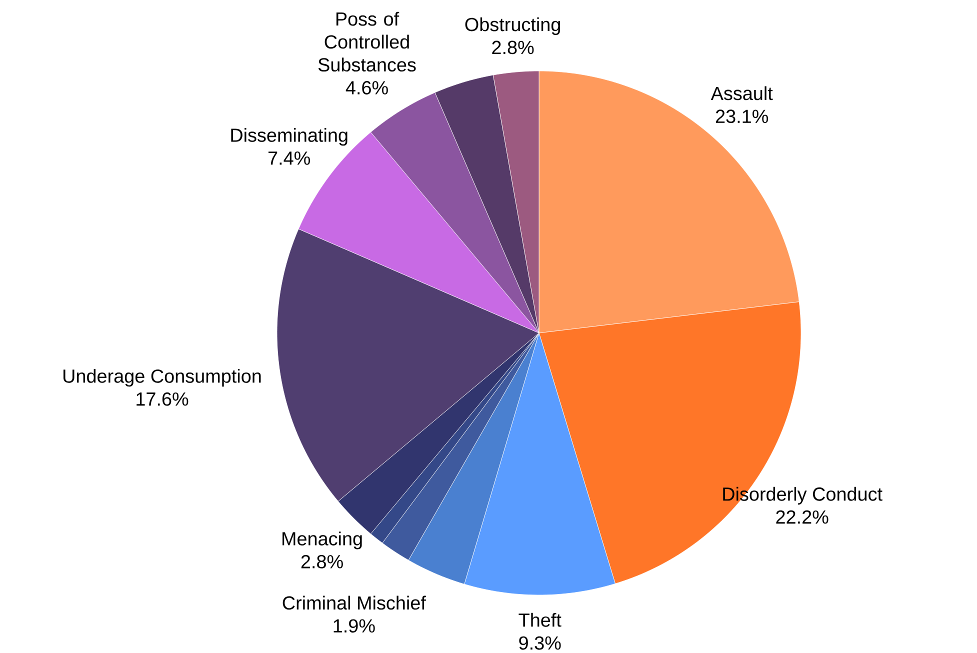  What do you see at coordinates (322, 541) in the screenshot?
I see `slice-label: Menacing` at bounding box center [322, 541].